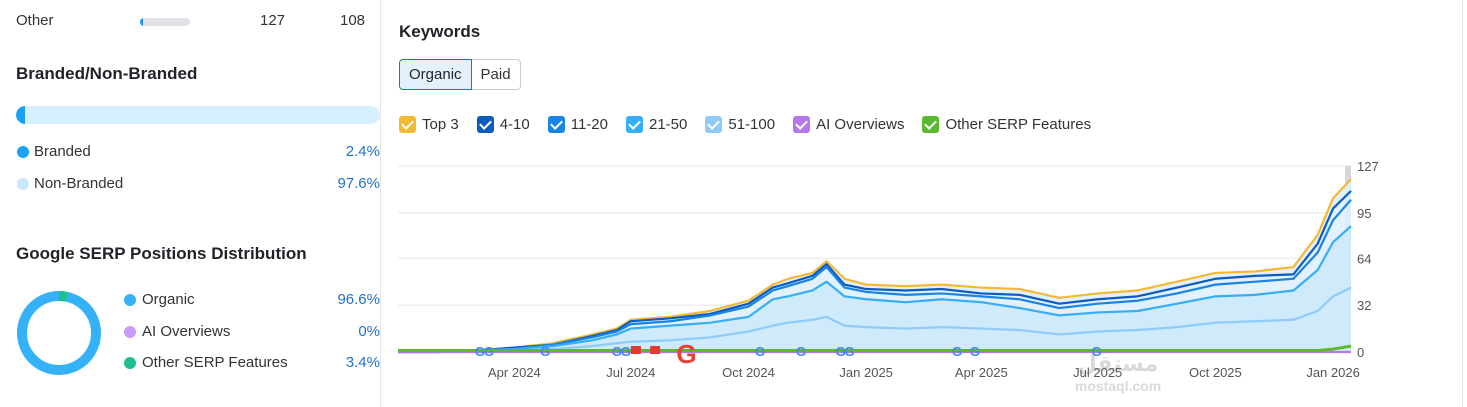 The width and height of the screenshot is (1467, 407). What do you see at coordinates (35, 20) in the screenshot?
I see `other-label: Other` at bounding box center [35, 20].